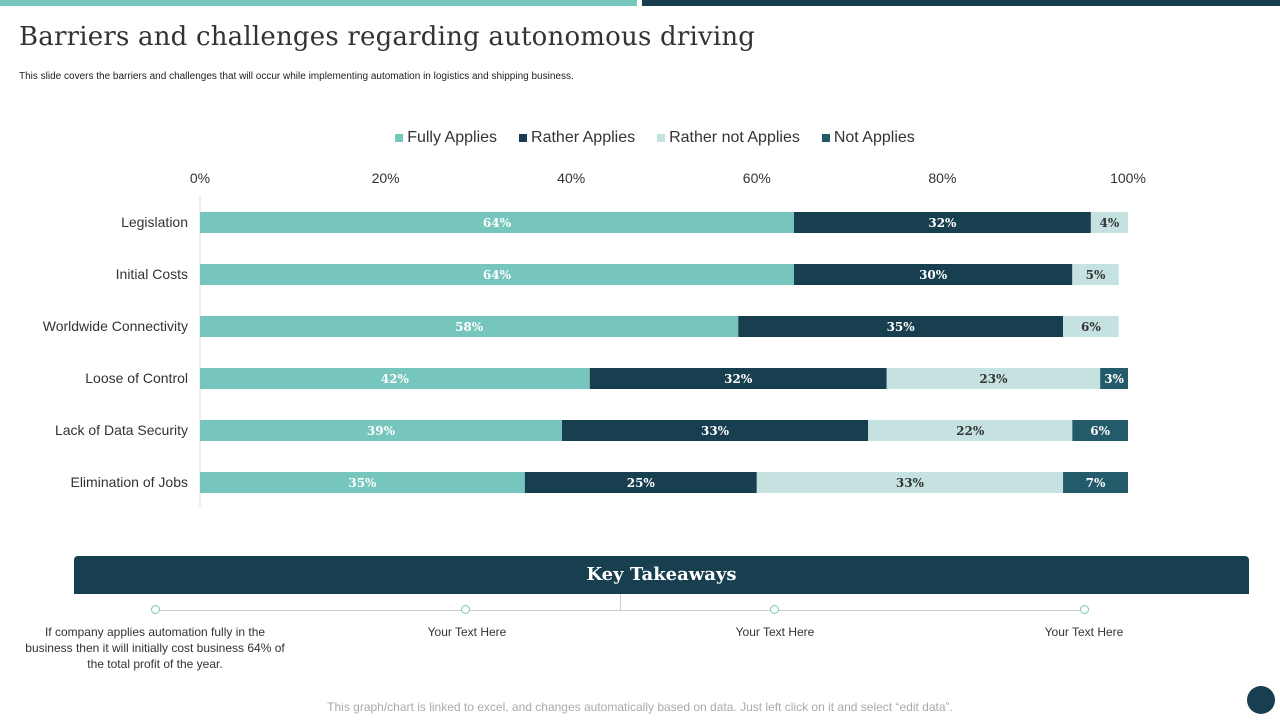 This screenshot has height=720, width=1280. Describe the element at coordinates (757, 178) in the screenshot. I see `x-tick-label: 60%` at that location.